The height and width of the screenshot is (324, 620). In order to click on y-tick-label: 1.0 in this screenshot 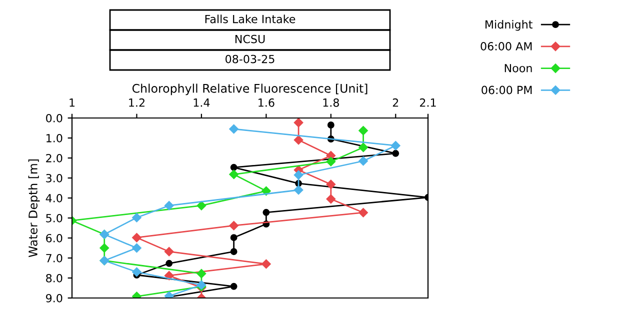, I will do `click(54, 138)`.